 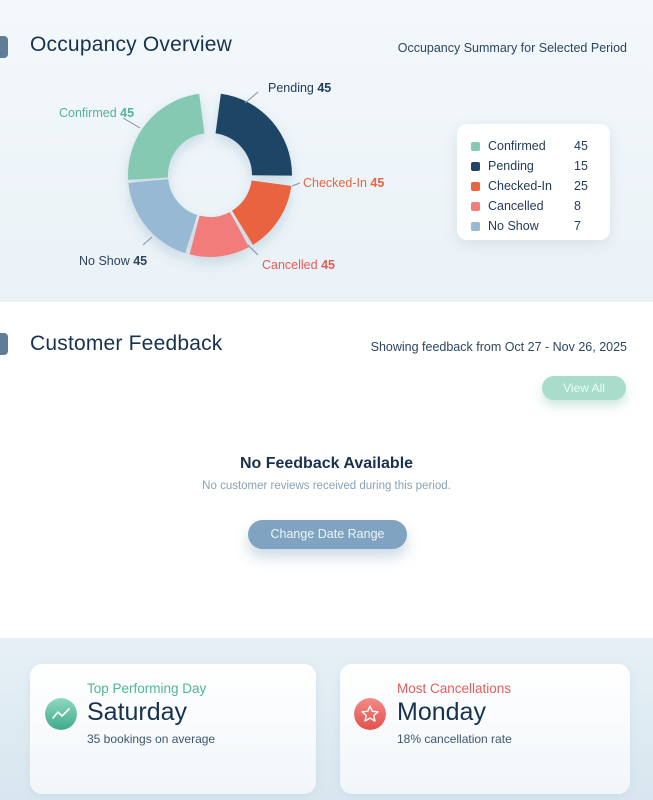 What do you see at coordinates (113, 261) in the screenshot?
I see `slice-label-no-show: No Show 45` at bounding box center [113, 261].